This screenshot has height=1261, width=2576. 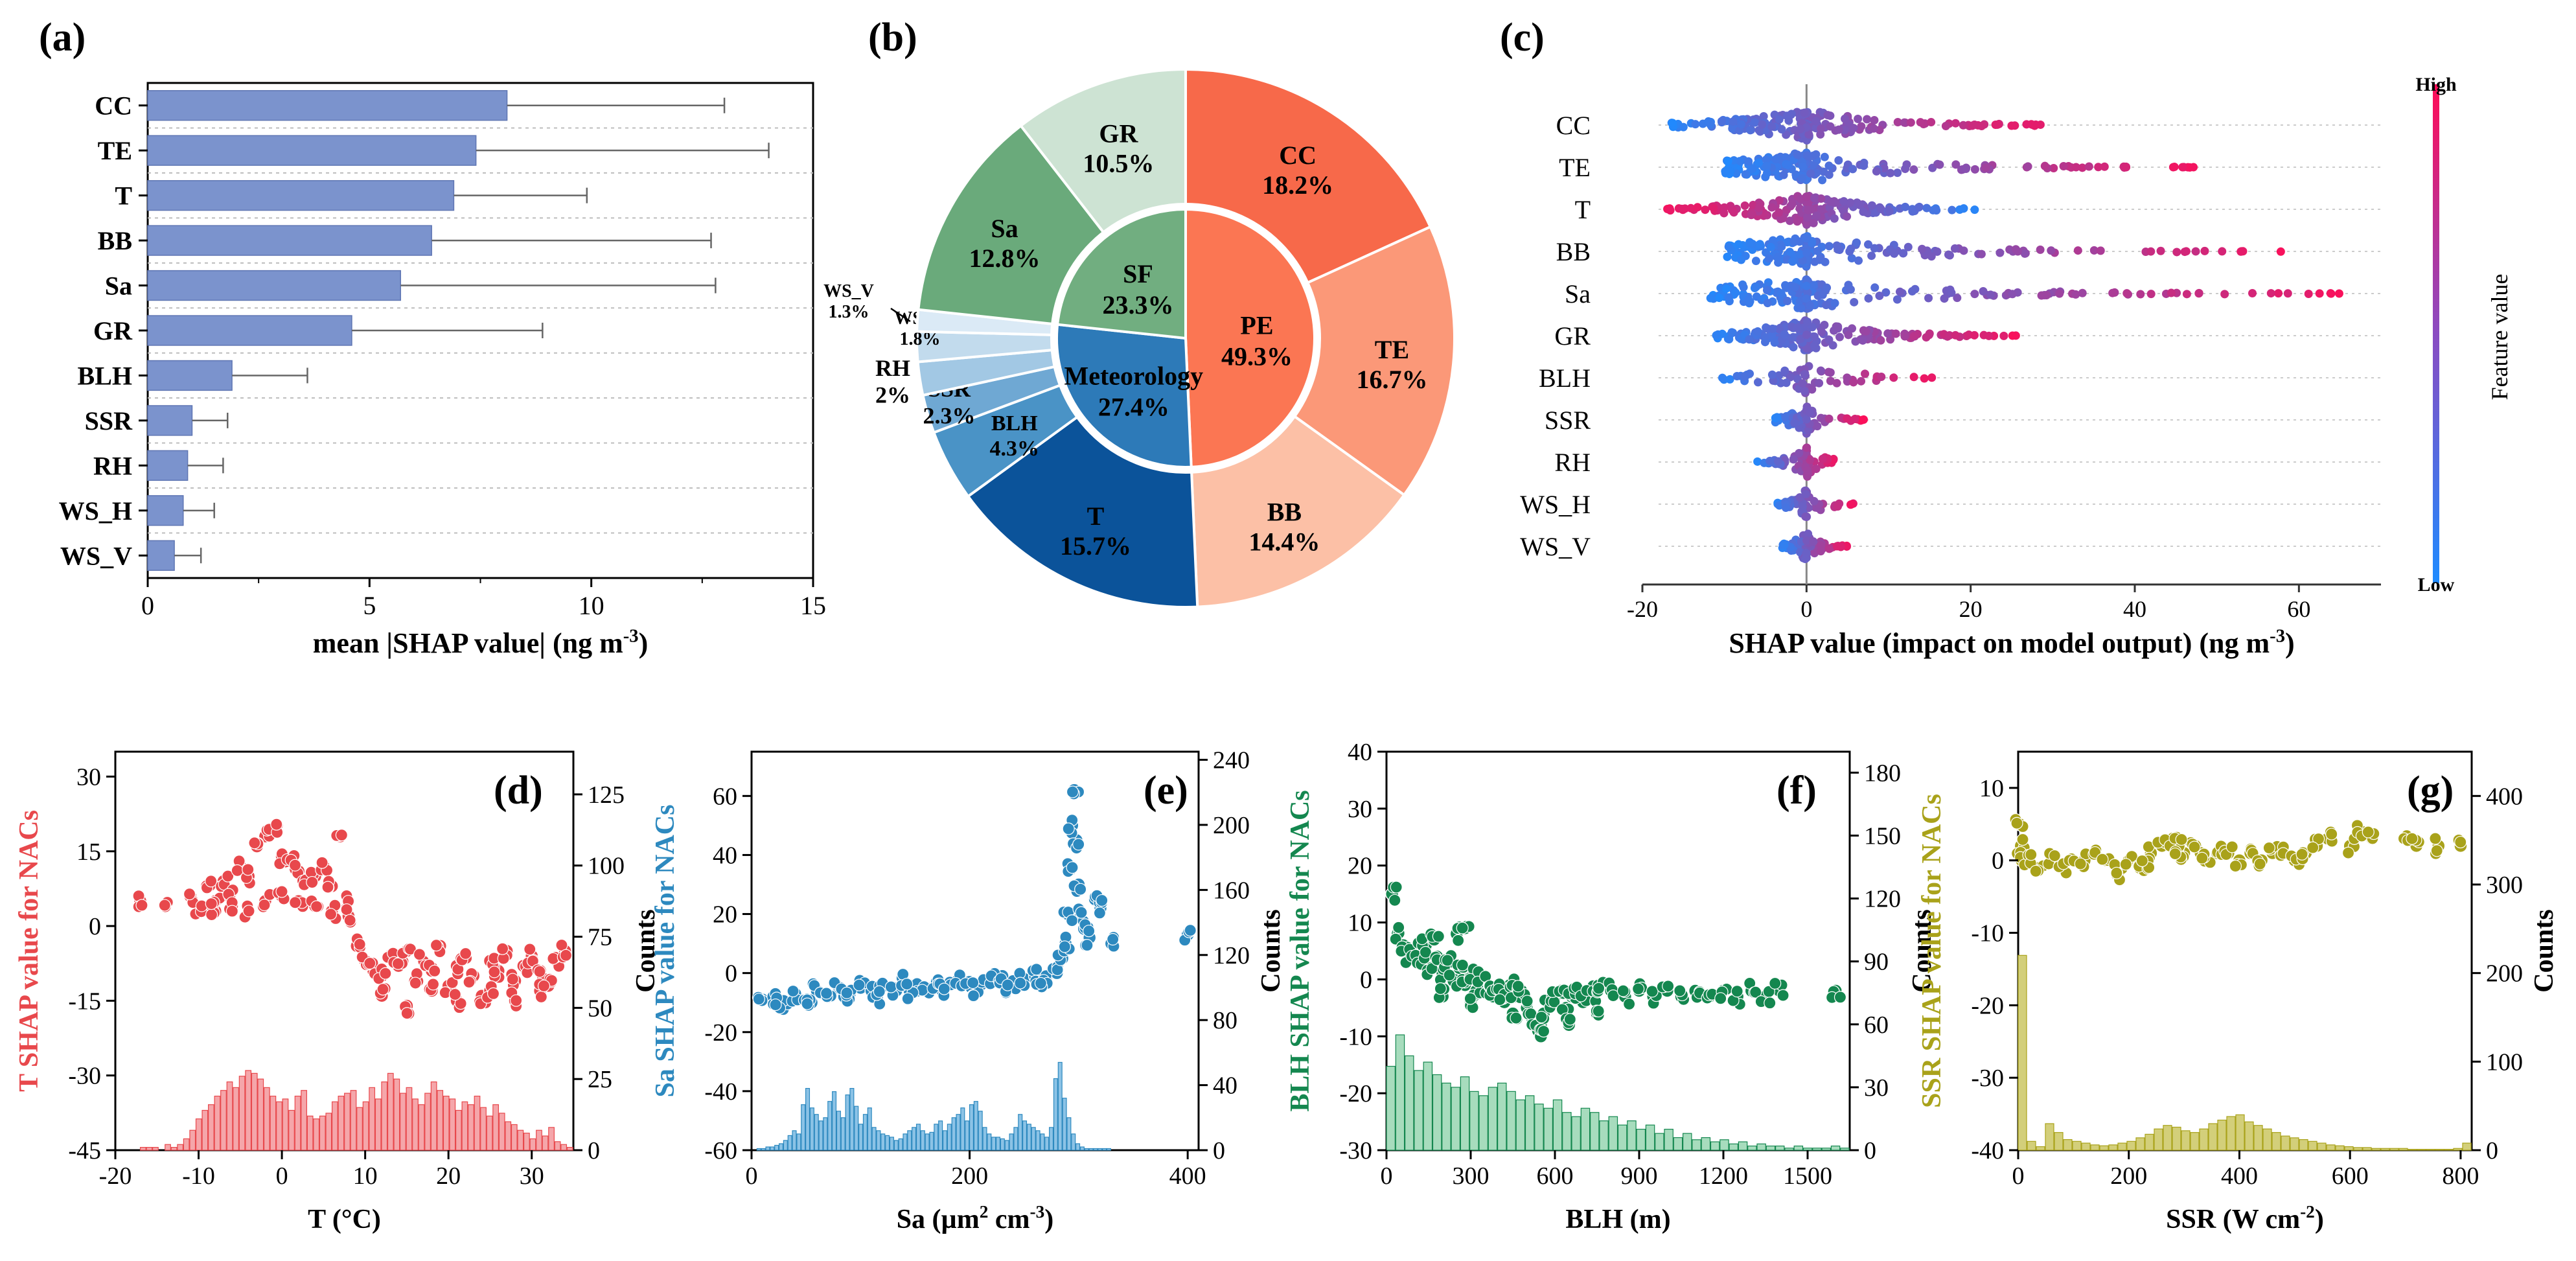 What do you see at coordinates (2319, 1219) in the screenshot?
I see `x-axis-label-g-xlabel_end: )` at bounding box center [2319, 1219].